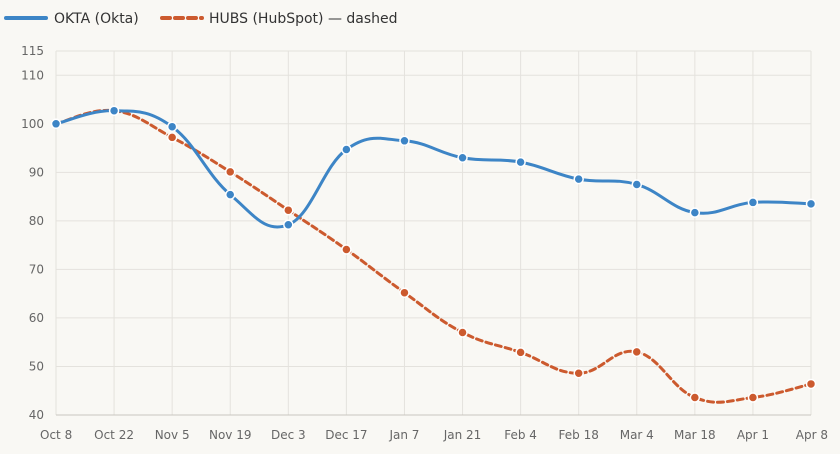 The image size is (840, 454). What do you see at coordinates (230, 435) in the screenshot?
I see `x-tick-label: Nov 19` at bounding box center [230, 435].